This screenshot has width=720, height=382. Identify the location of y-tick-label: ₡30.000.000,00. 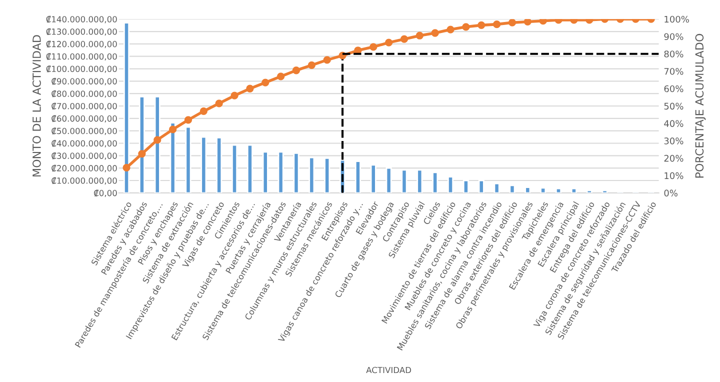
(84, 156).